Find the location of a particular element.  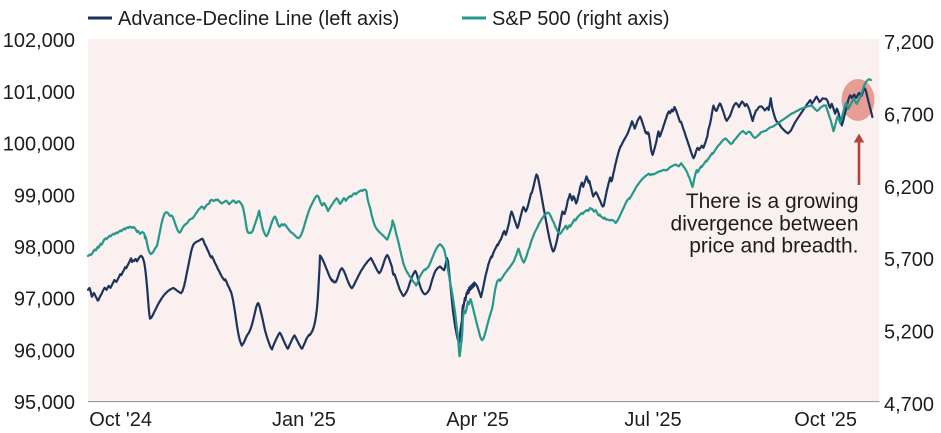

svg-text: 95,000 is located at coordinates (44, 403).